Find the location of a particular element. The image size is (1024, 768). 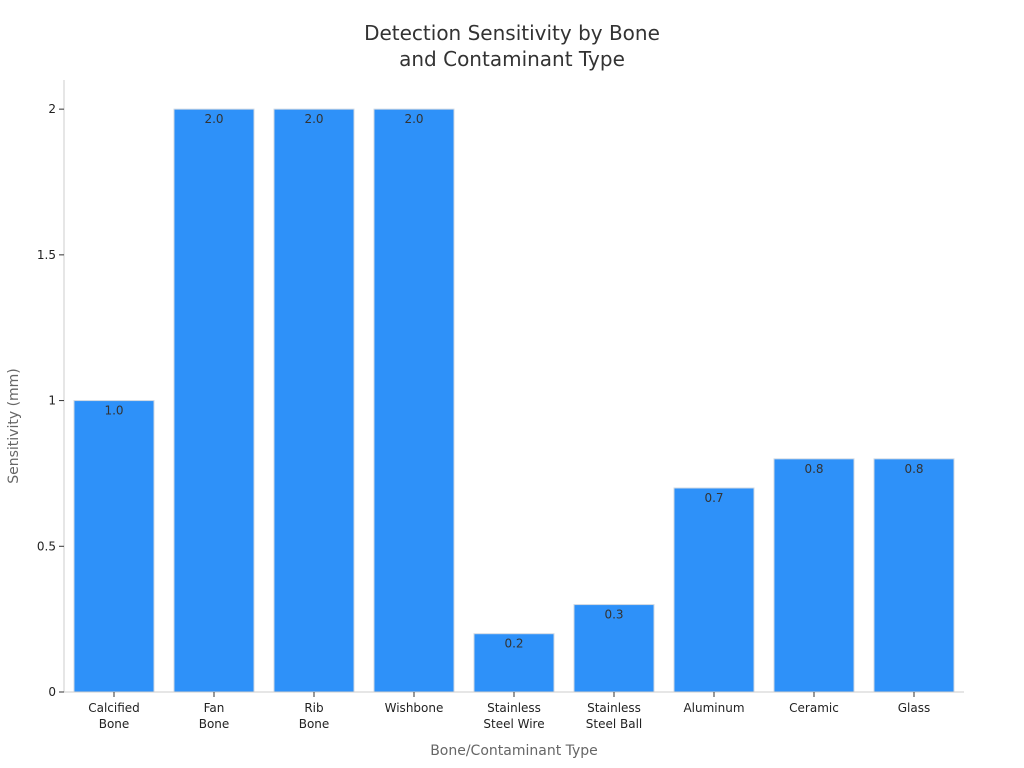

y-axis-label: Sensitivity (mm) is located at coordinates (14, 426).